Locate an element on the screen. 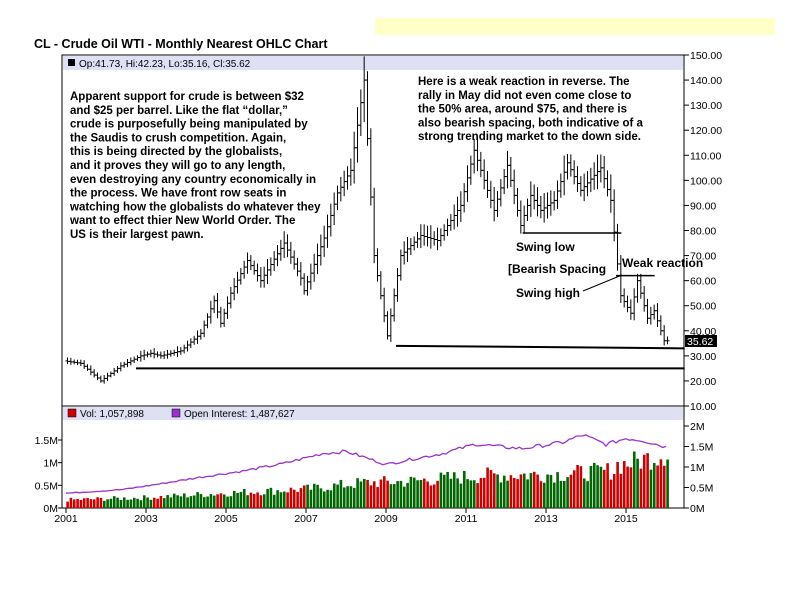  price-tick-label: 100.00 is located at coordinates (706, 181).